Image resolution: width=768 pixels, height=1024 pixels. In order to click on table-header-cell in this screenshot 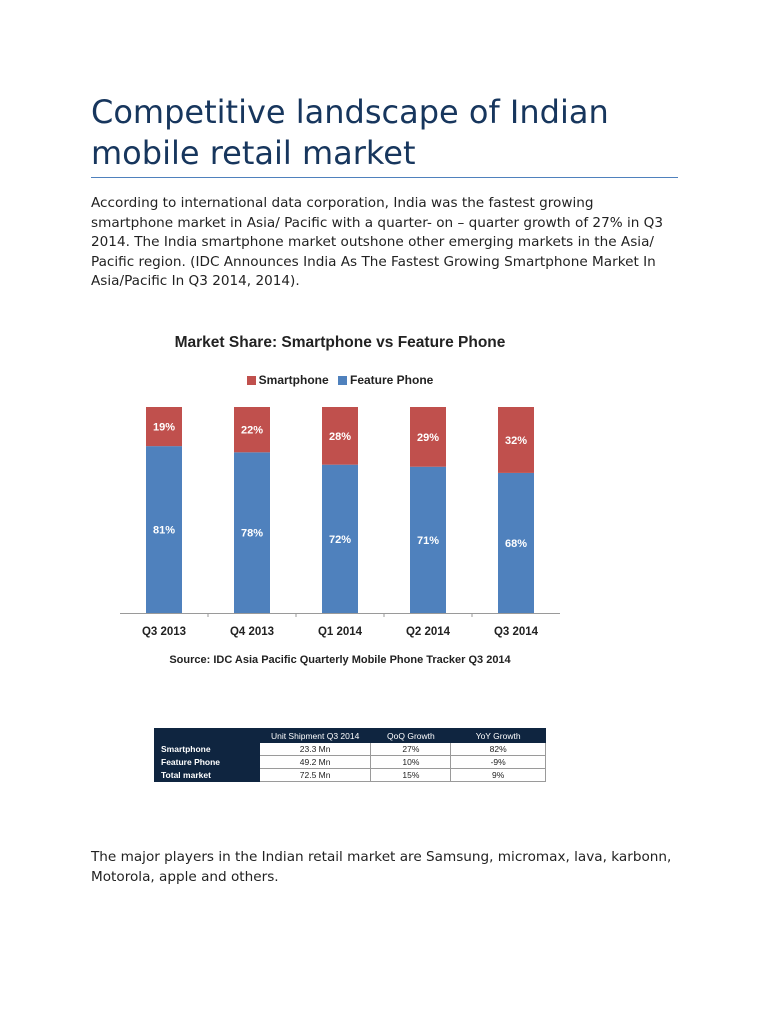, I will do `click(207, 735)`.